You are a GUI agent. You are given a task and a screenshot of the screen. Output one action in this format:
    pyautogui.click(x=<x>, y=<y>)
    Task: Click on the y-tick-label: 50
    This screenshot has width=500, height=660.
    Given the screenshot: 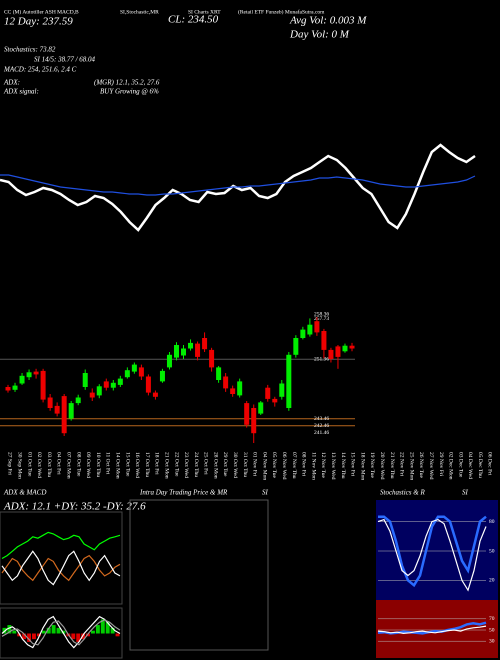 What is the action you would take?
    pyautogui.click(x=492, y=630)
    